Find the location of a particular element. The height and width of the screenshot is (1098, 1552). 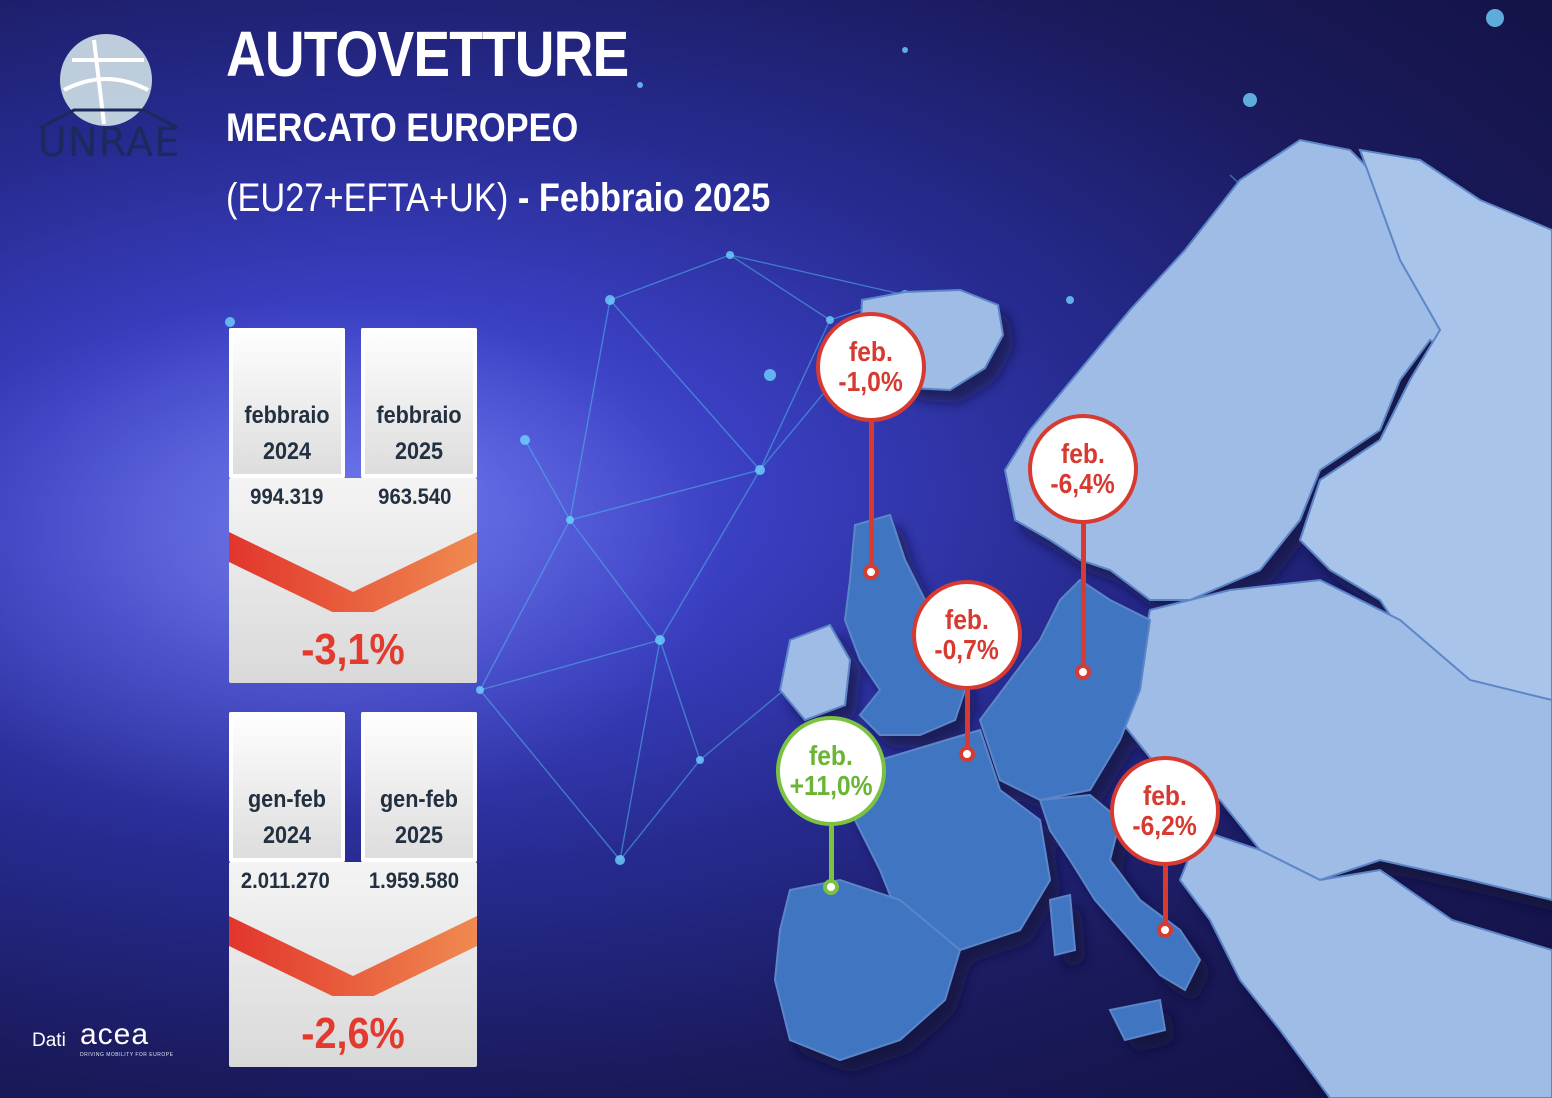

pin-germany-stem is located at coordinates (1083, 597).